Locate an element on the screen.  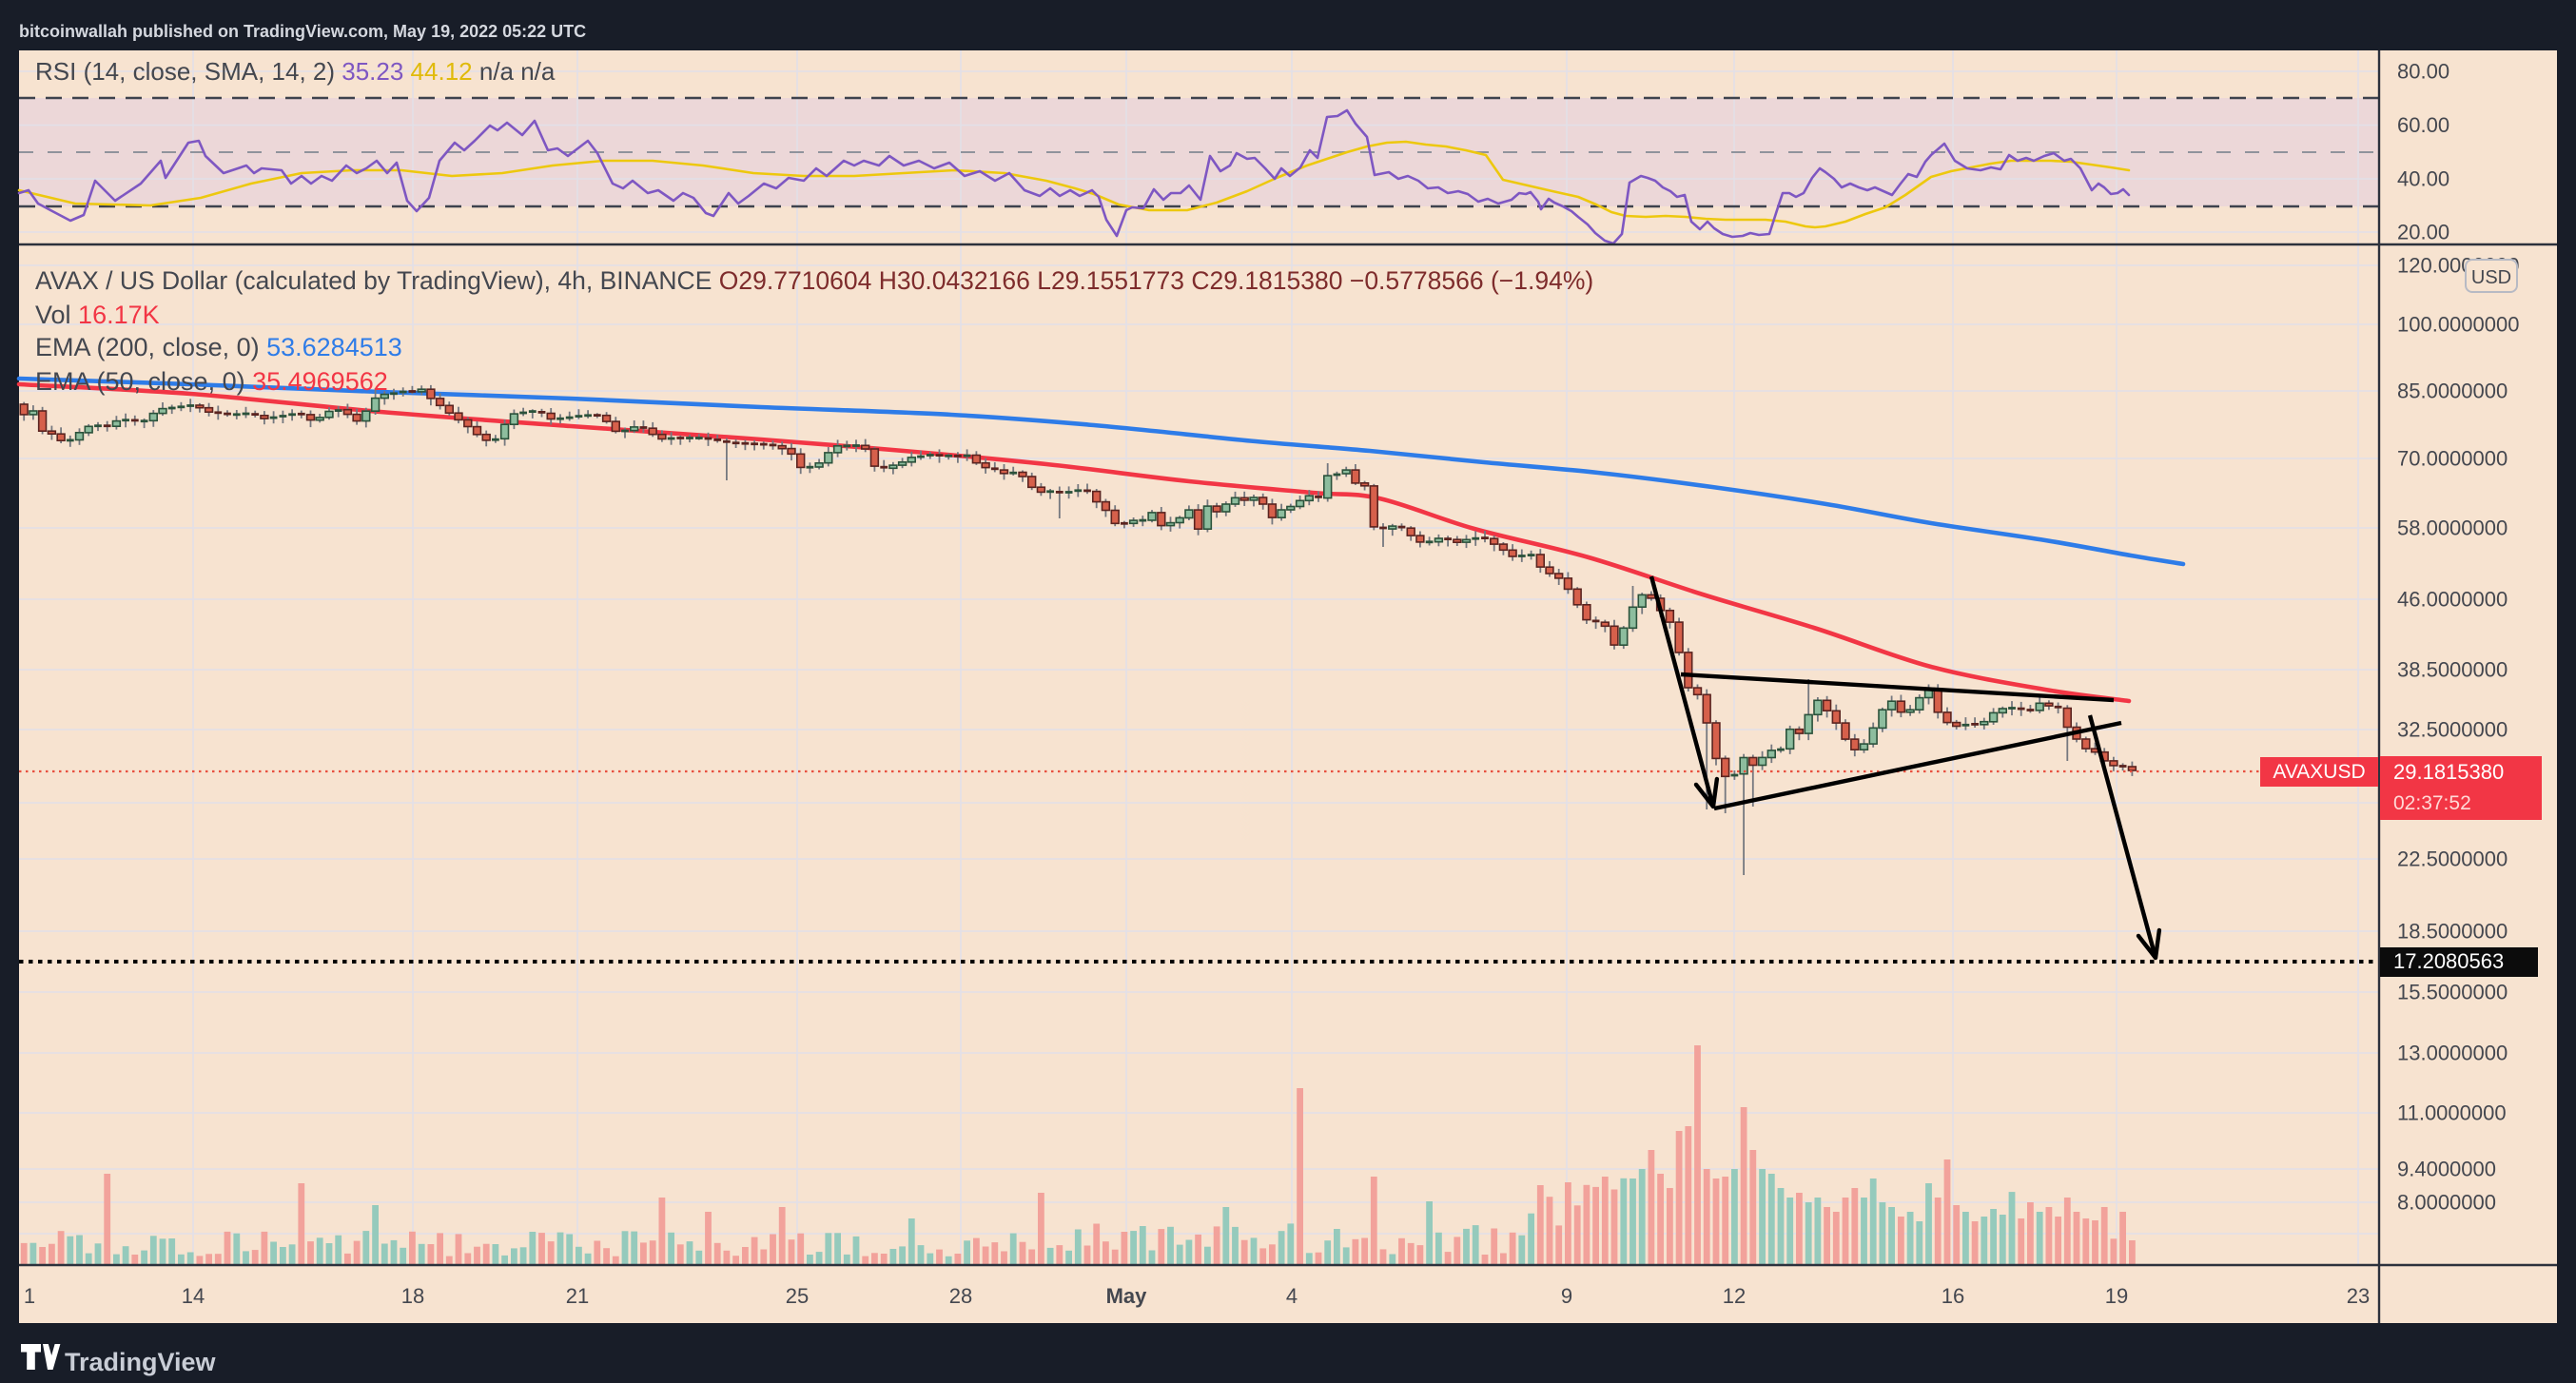
svg-text: 29.1815380 is located at coordinates (2449, 772).